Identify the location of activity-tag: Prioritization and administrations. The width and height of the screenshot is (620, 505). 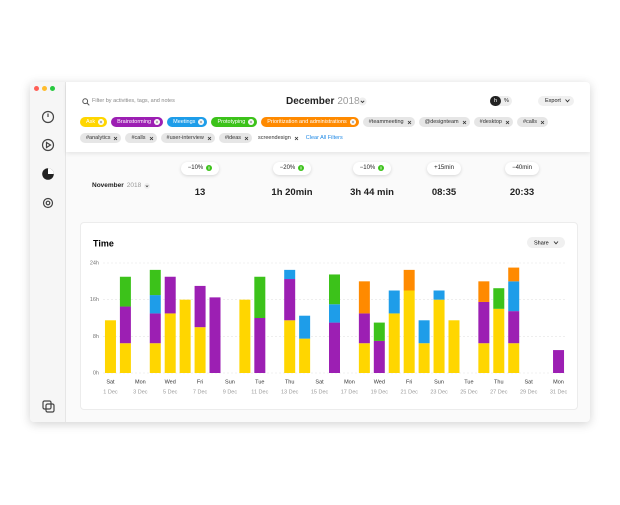
(310, 122).